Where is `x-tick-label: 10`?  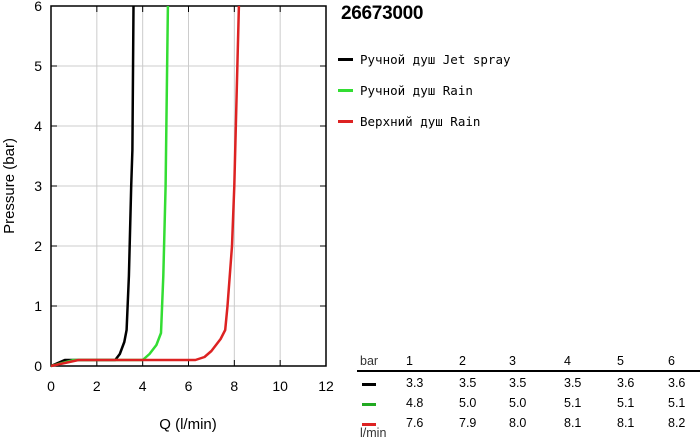 x-tick-label: 10 is located at coordinates (280, 386).